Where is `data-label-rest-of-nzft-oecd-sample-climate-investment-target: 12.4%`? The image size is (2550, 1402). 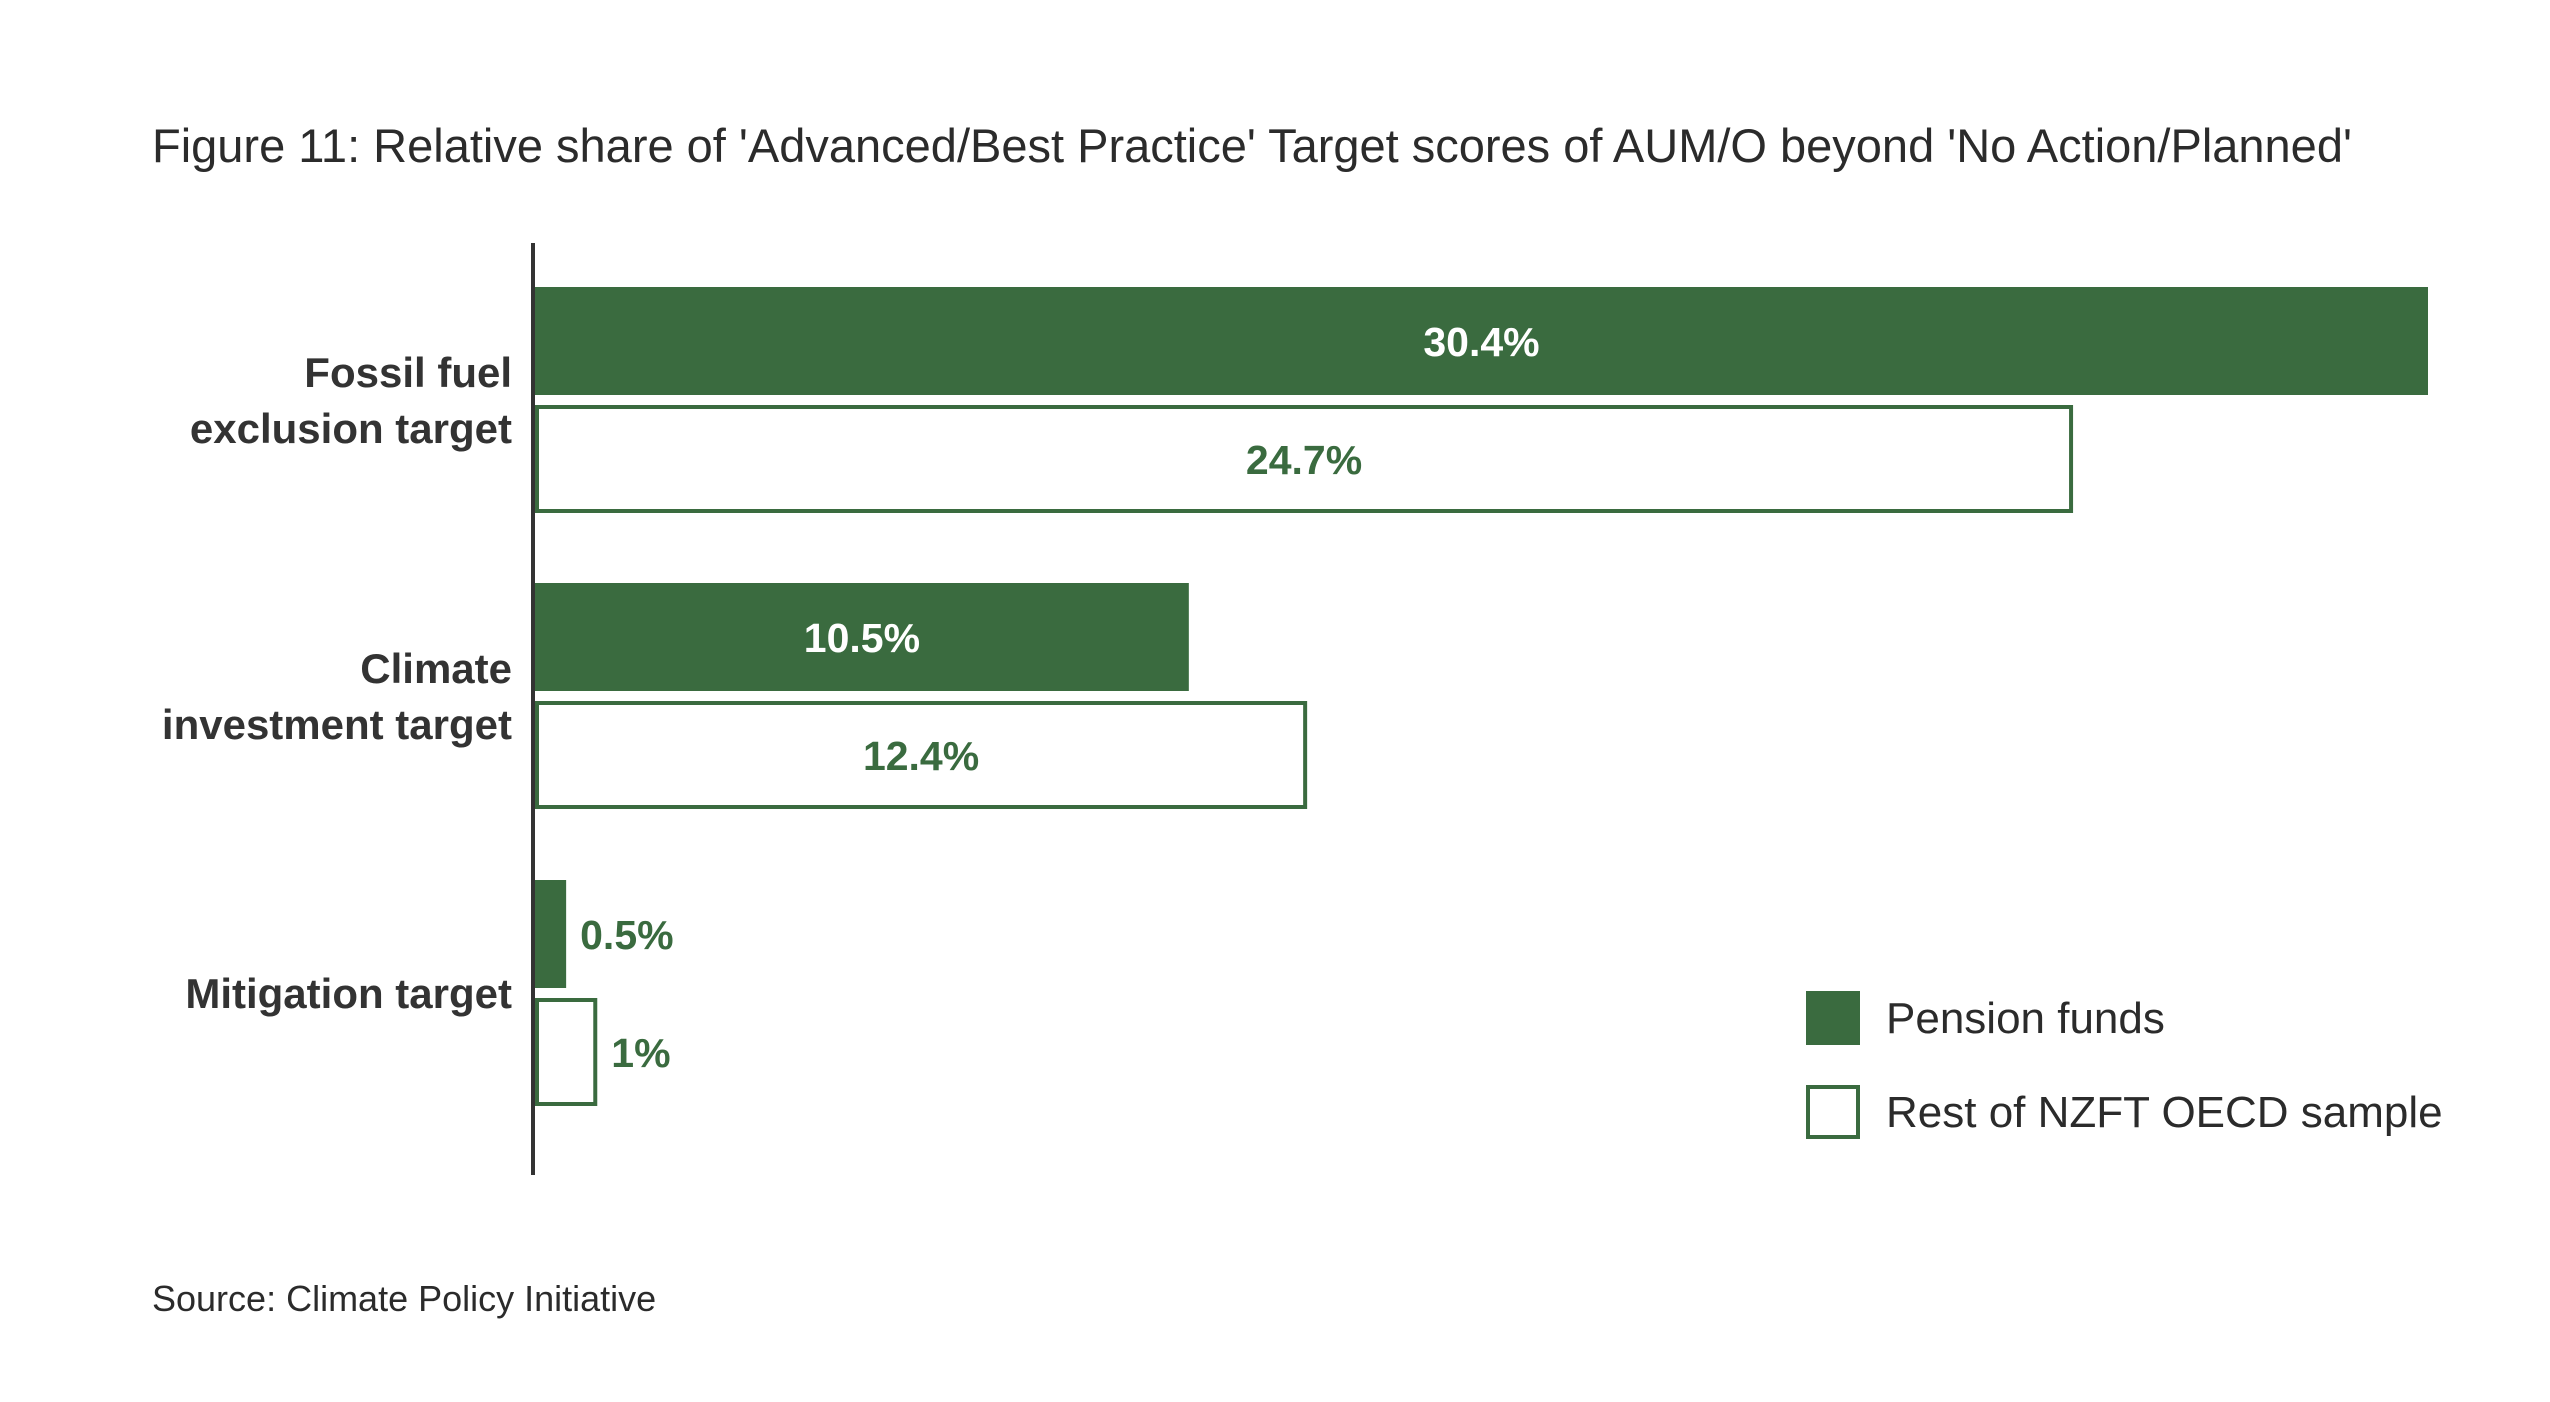 data-label-rest-of-nzft-oecd-sample-climate-investment-target: 12.4% is located at coordinates (921, 756).